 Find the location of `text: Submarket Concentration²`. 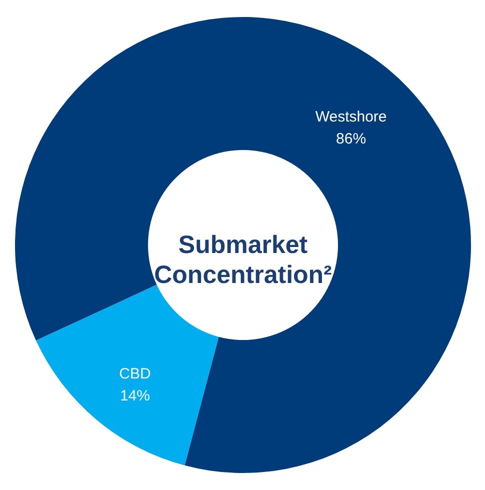

text: Submarket Concentration² is located at coordinates (243, 260).